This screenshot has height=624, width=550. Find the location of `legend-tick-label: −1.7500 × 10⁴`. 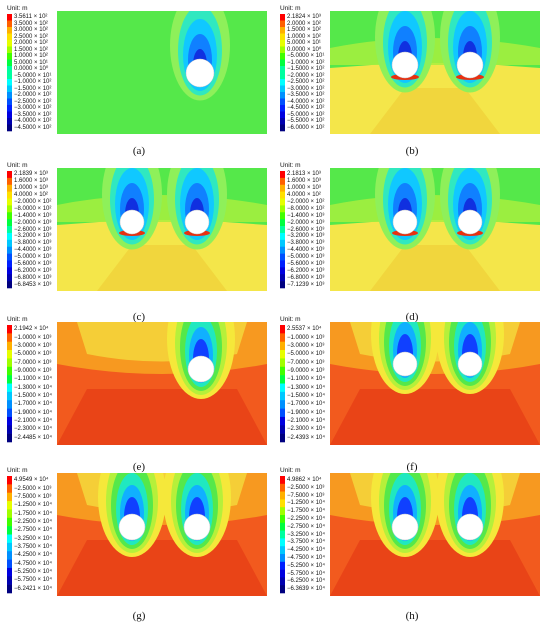

legend-tick-label: −1.7500 × 10⁴ is located at coordinates (33, 513).